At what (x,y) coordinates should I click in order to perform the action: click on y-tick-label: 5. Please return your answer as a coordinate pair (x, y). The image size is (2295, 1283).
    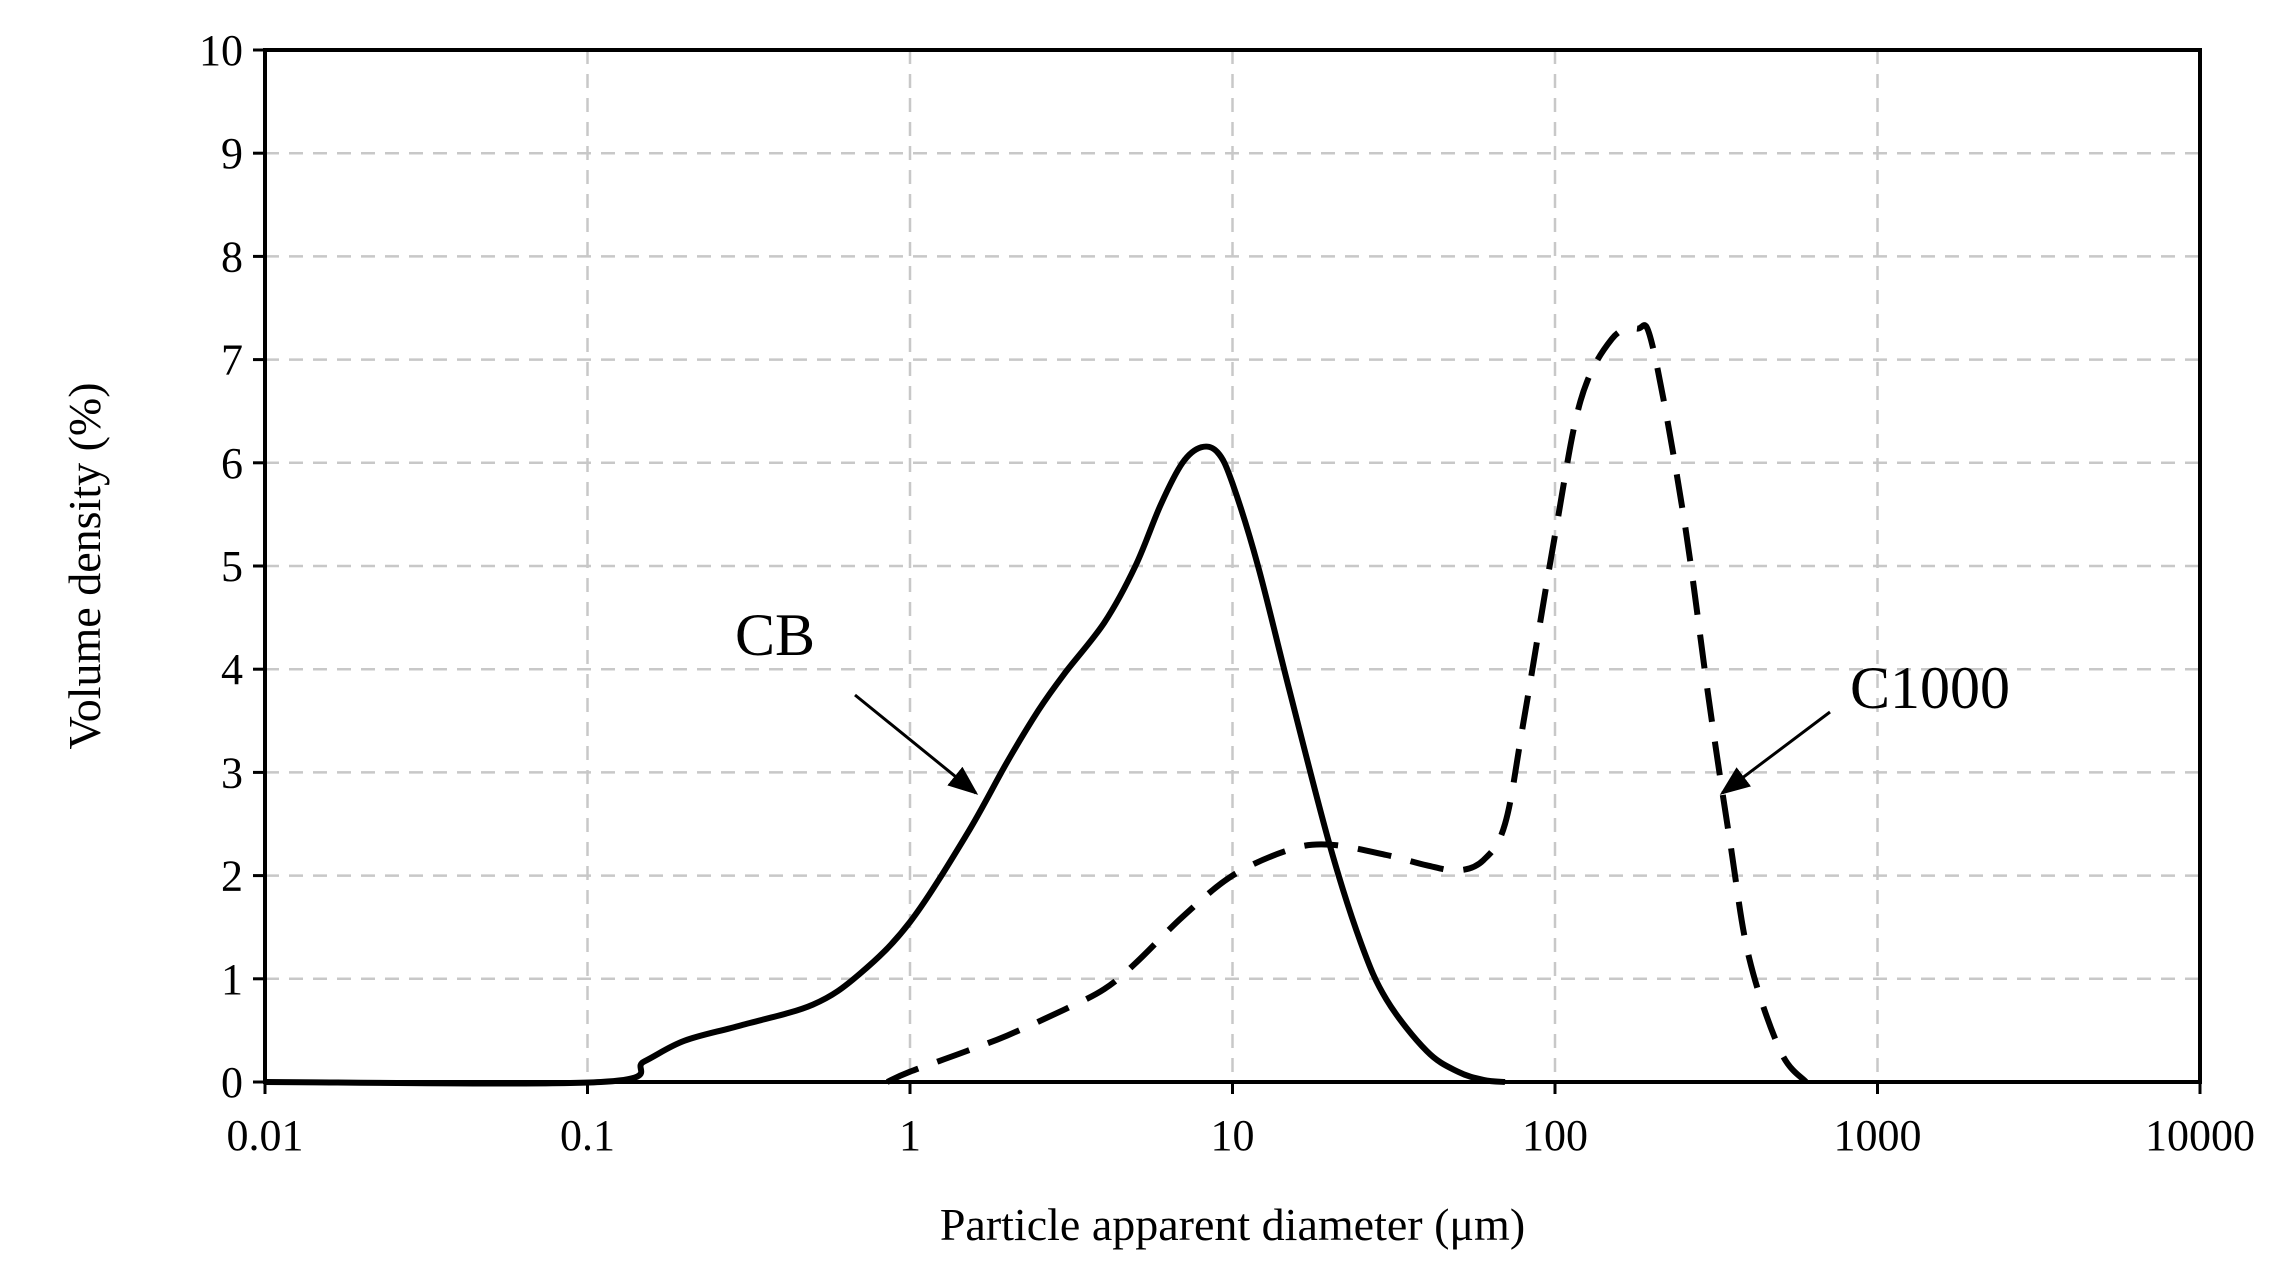
    Looking at the image, I should click on (232, 566).